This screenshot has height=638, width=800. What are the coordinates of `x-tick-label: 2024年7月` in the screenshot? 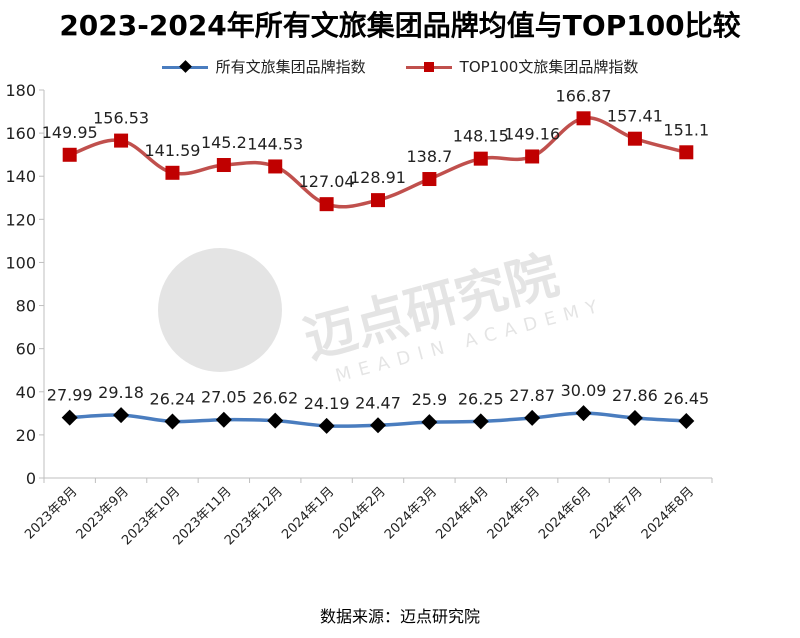 It's located at (617, 513).